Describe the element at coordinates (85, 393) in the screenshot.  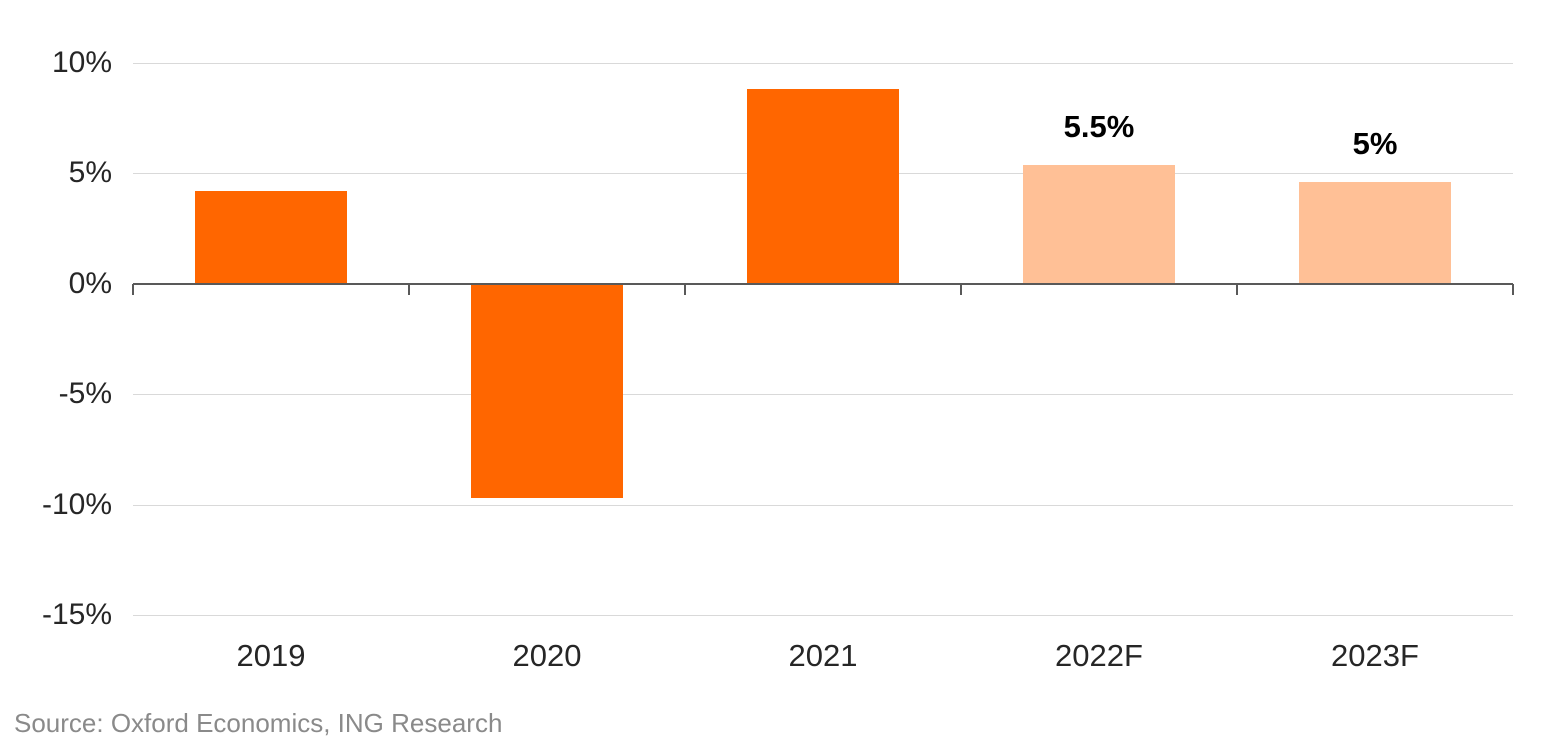
I see `y-axis-tick-label: -5%` at that location.